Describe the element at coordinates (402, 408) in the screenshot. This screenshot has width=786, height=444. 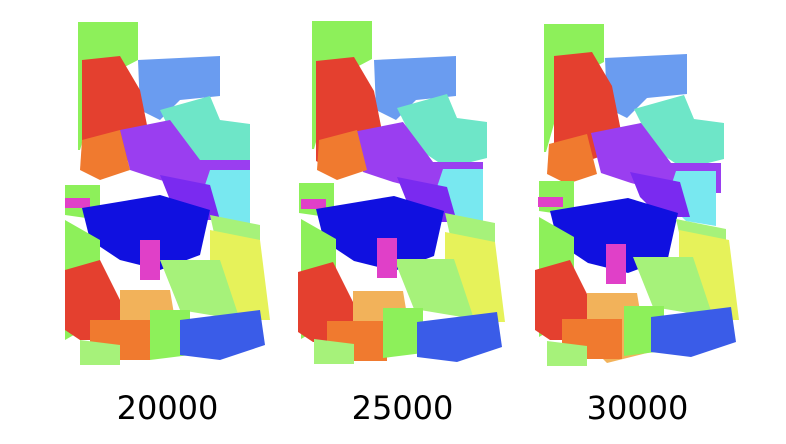
I see `panel-caption: 25000` at that location.